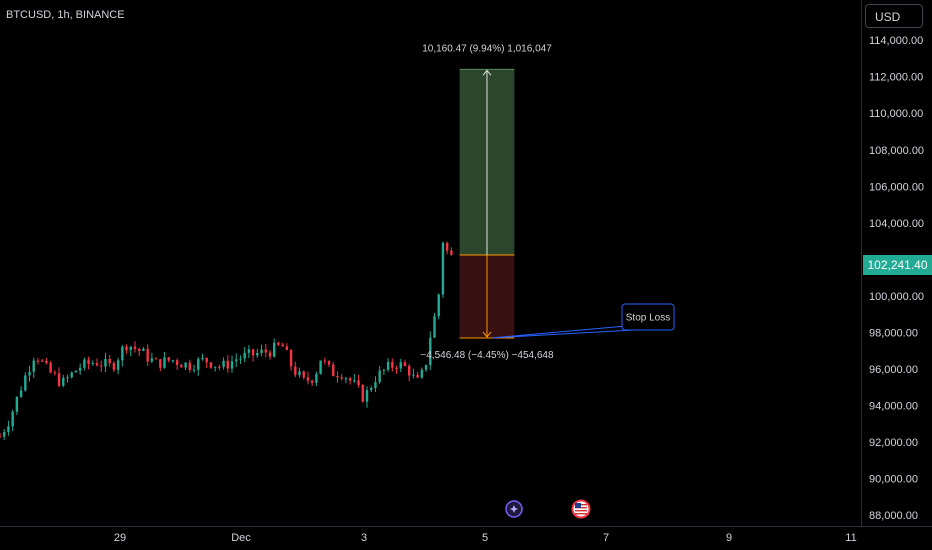 This screenshot has width=932, height=550. I want to click on price-tick-label: 100,000.00, so click(896, 297).